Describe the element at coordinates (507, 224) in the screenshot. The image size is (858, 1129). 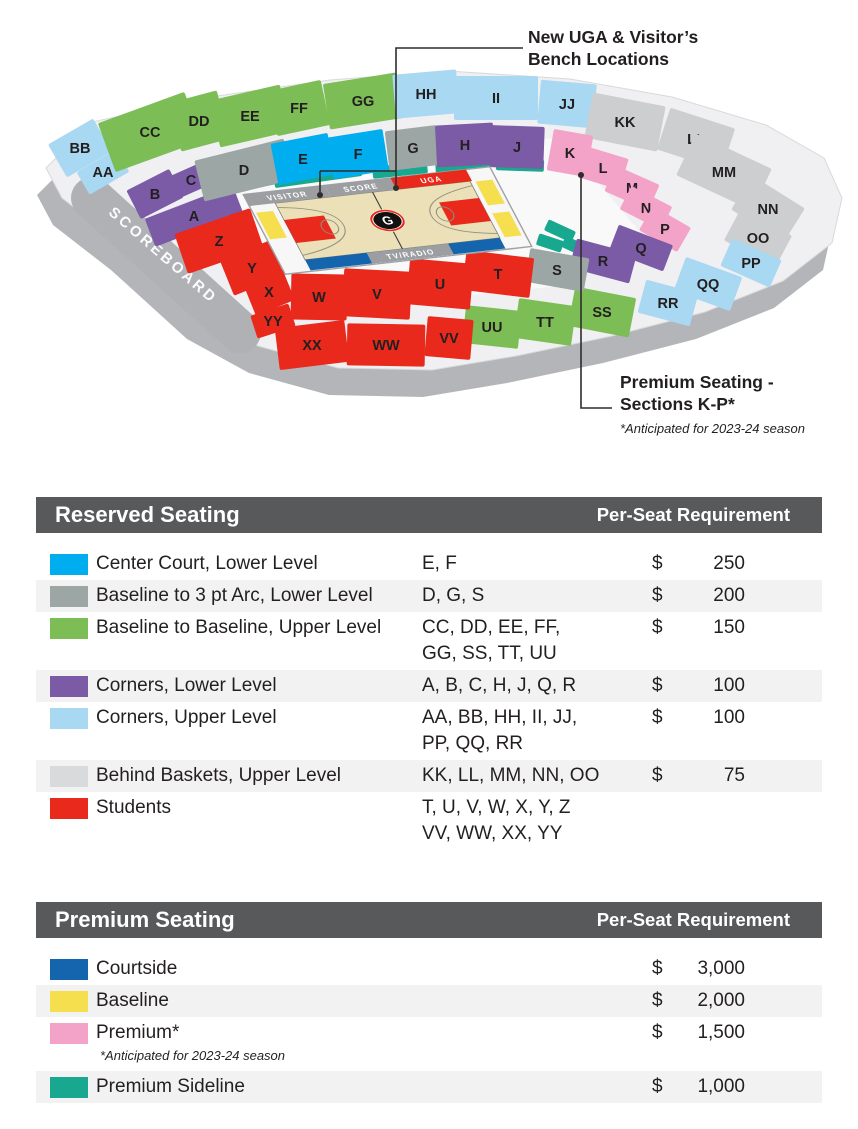
I see `baseline-seats-right-b` at that location.